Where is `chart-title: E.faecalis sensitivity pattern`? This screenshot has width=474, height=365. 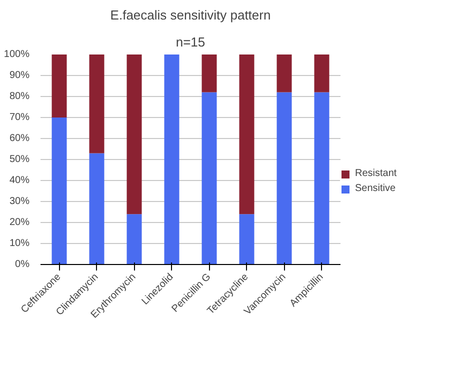
chart-title: E.faecalis sensitivity pattern is located at coordinates (190, 15).